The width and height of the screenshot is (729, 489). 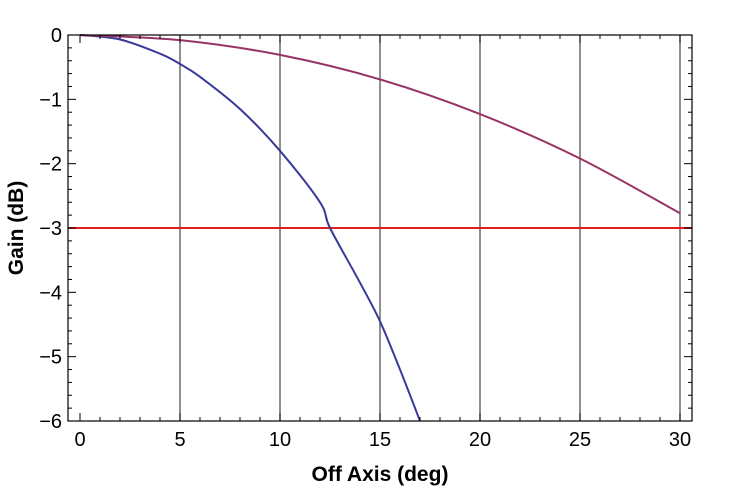 I want to click on x-tick-label: 15, so click(x=380, y=440).